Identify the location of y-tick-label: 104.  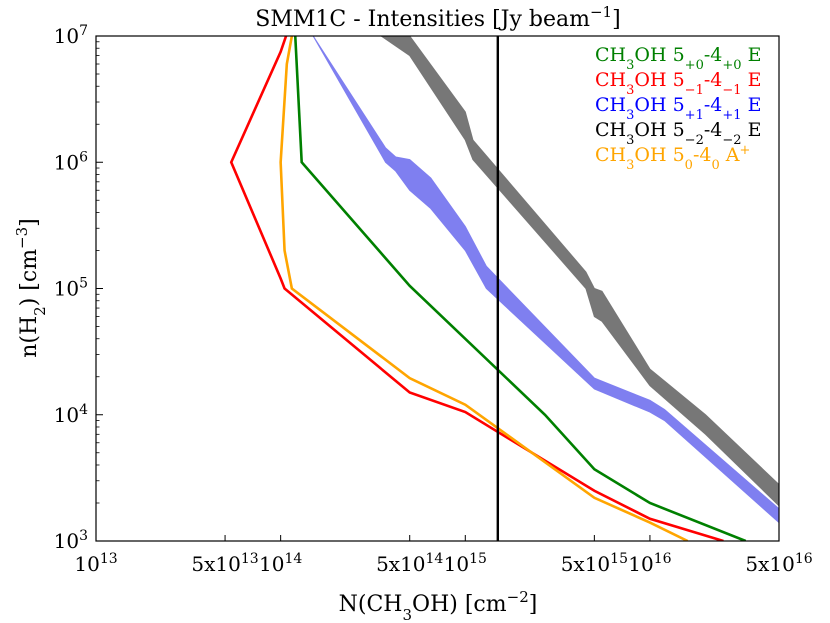
(71, 414).